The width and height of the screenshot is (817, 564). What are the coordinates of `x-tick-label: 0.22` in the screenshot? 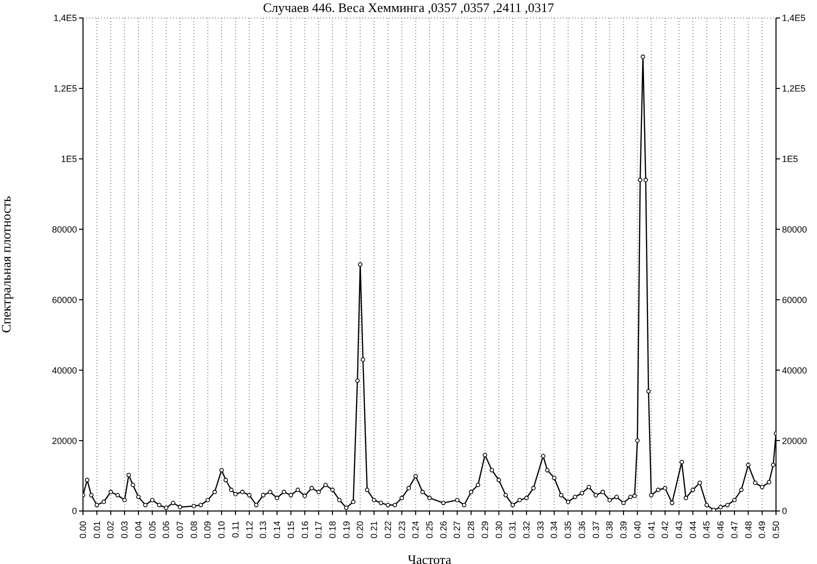 It's located at (387, 530).